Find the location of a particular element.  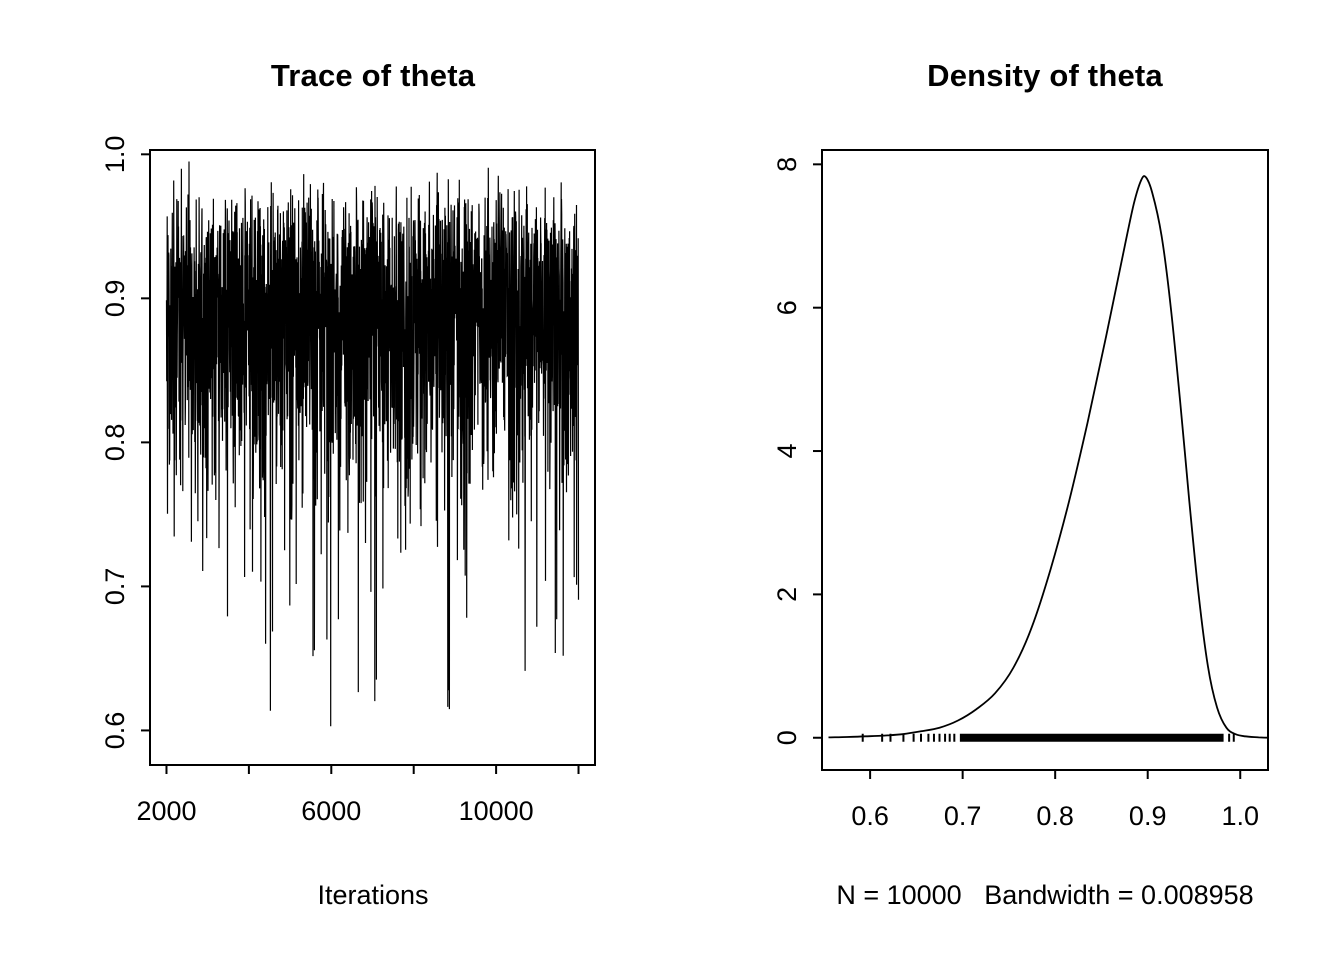

density-x-axis-tick-label: 0.9 is located at coordinates (1148, 816).